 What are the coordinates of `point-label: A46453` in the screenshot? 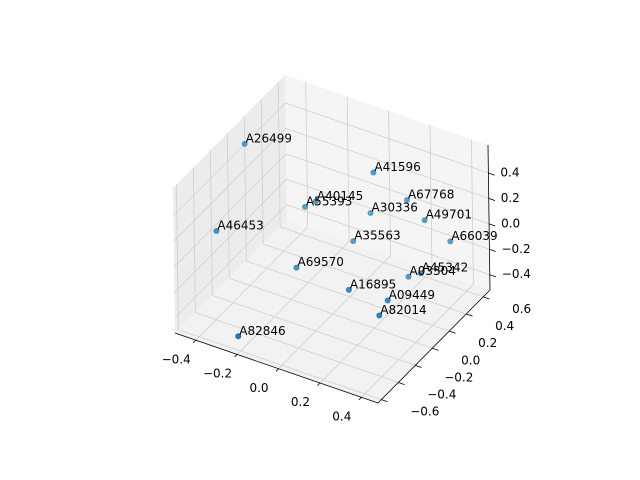 It's located at (240, 226).